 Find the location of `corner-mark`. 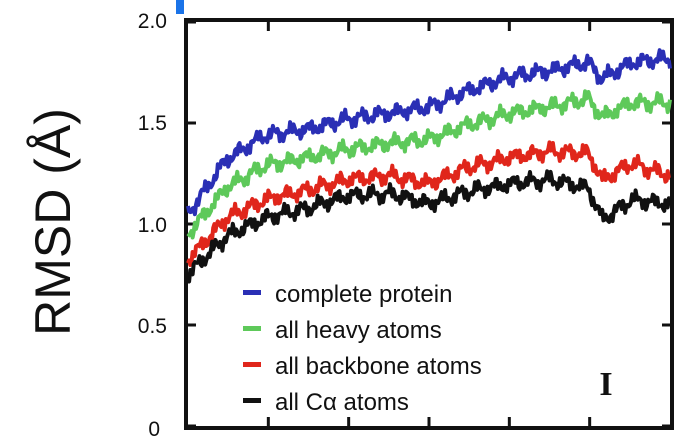

corner-mark is located at coordinates (180, 7).